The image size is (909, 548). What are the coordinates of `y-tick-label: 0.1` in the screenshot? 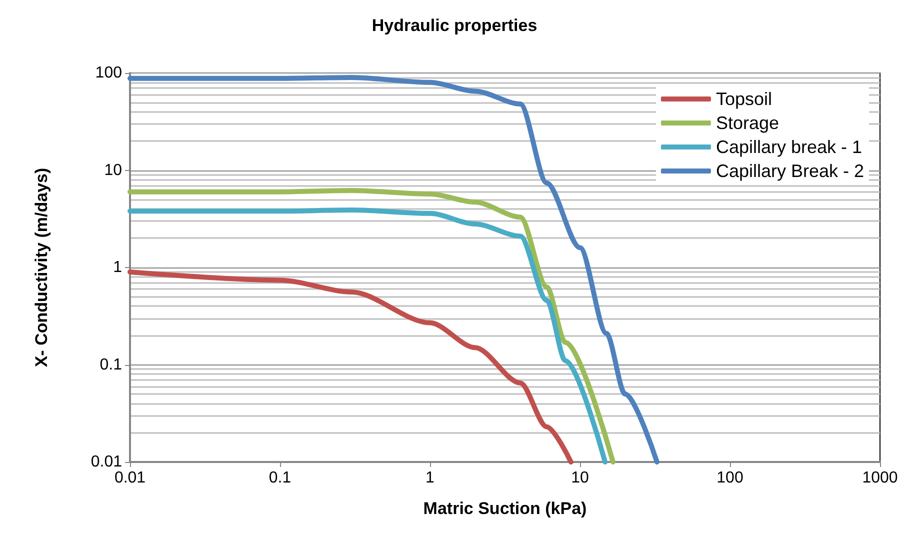 It's located at (111, 365).